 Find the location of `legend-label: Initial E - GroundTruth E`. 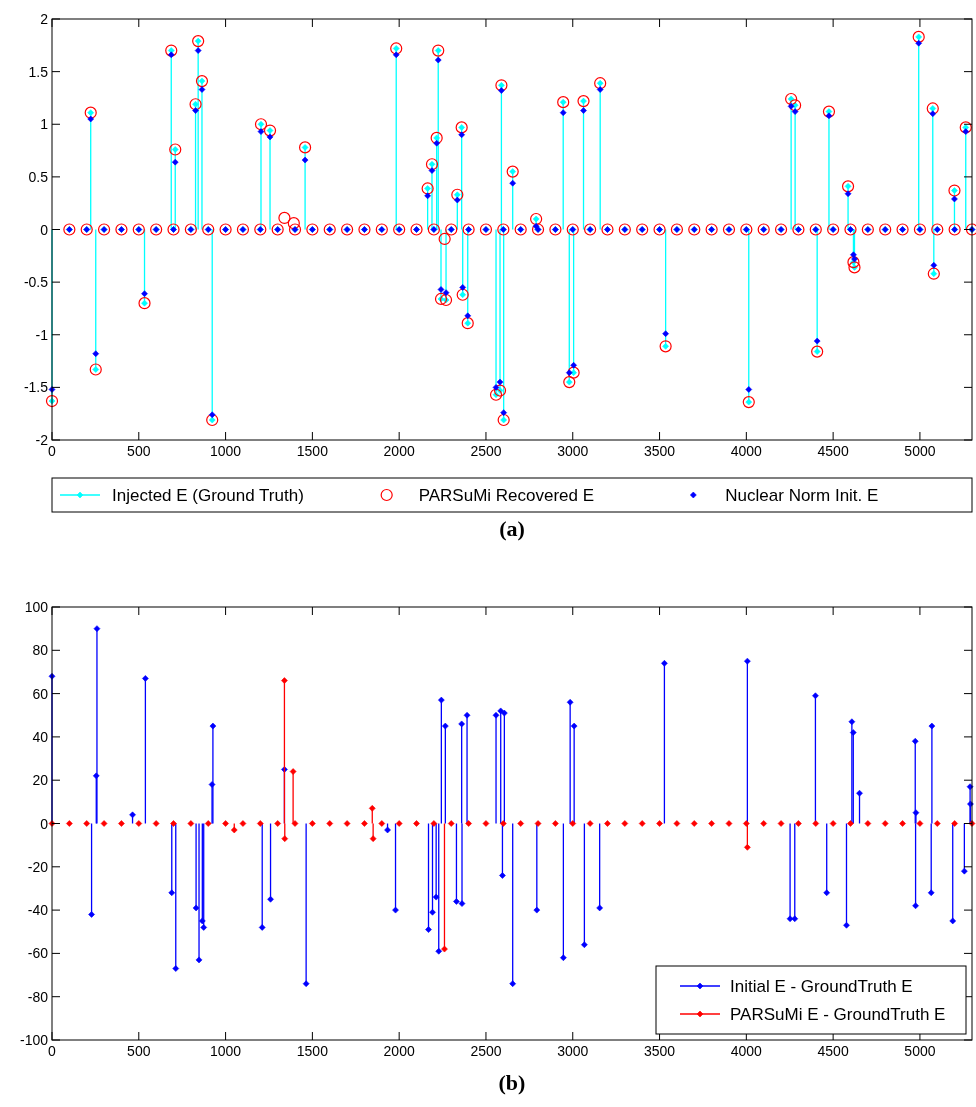

legend-label: Initial E - GroundTruth E is located at coordinates (821, 986).